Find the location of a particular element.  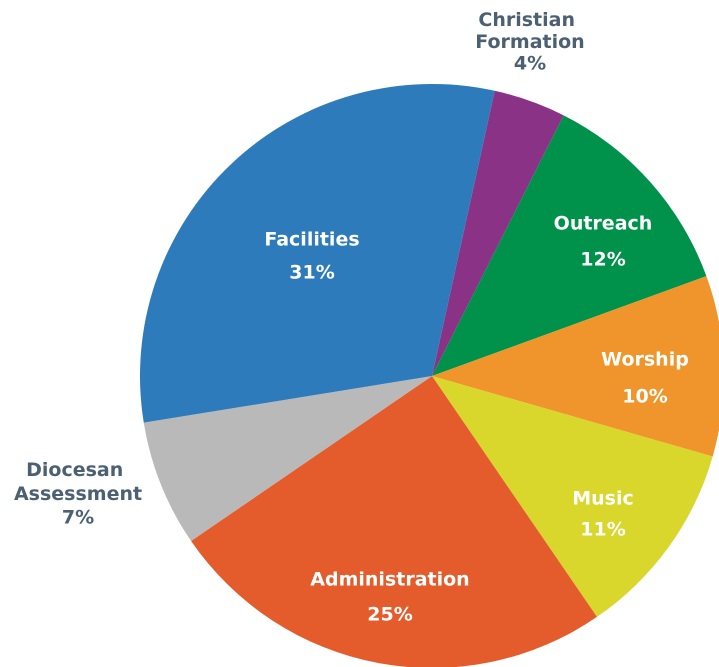

label-line: Christian is located at coordinates (529, 20).